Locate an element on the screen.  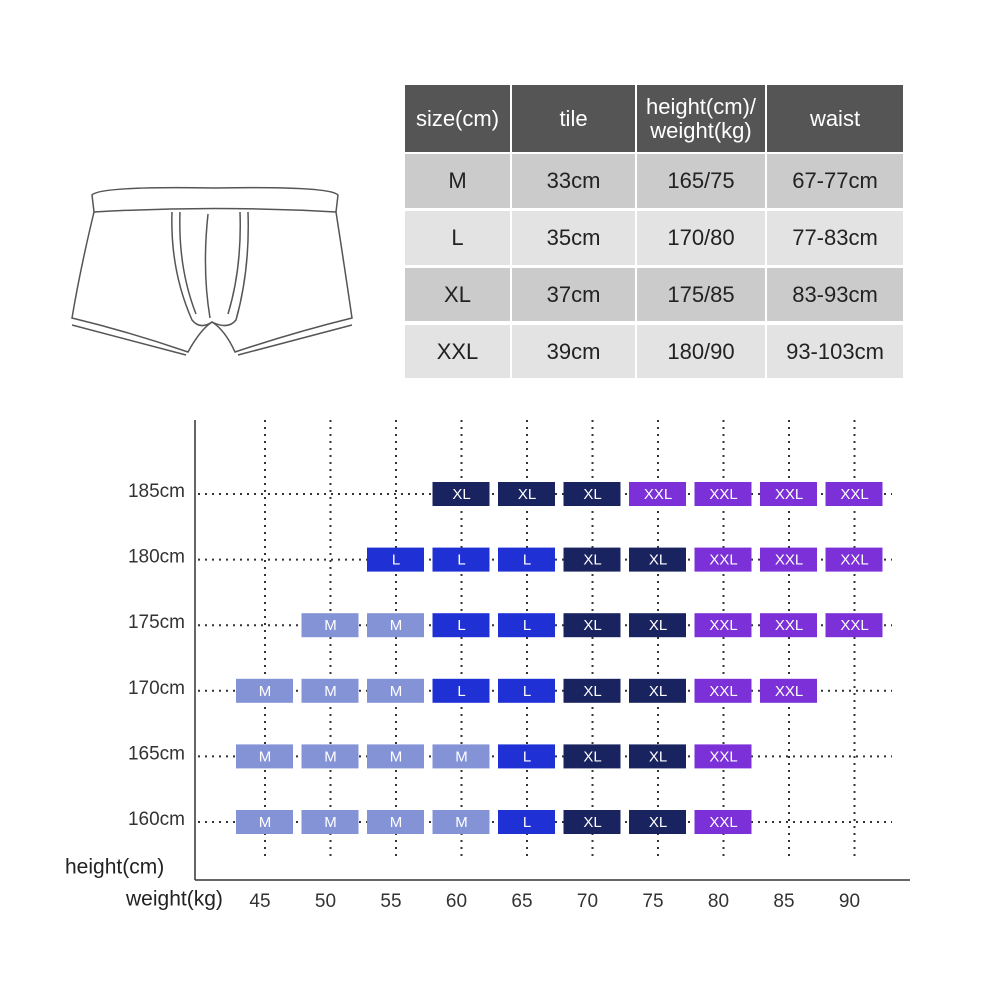
table-cell: 93-103cm is located at coordinates (835, 351).